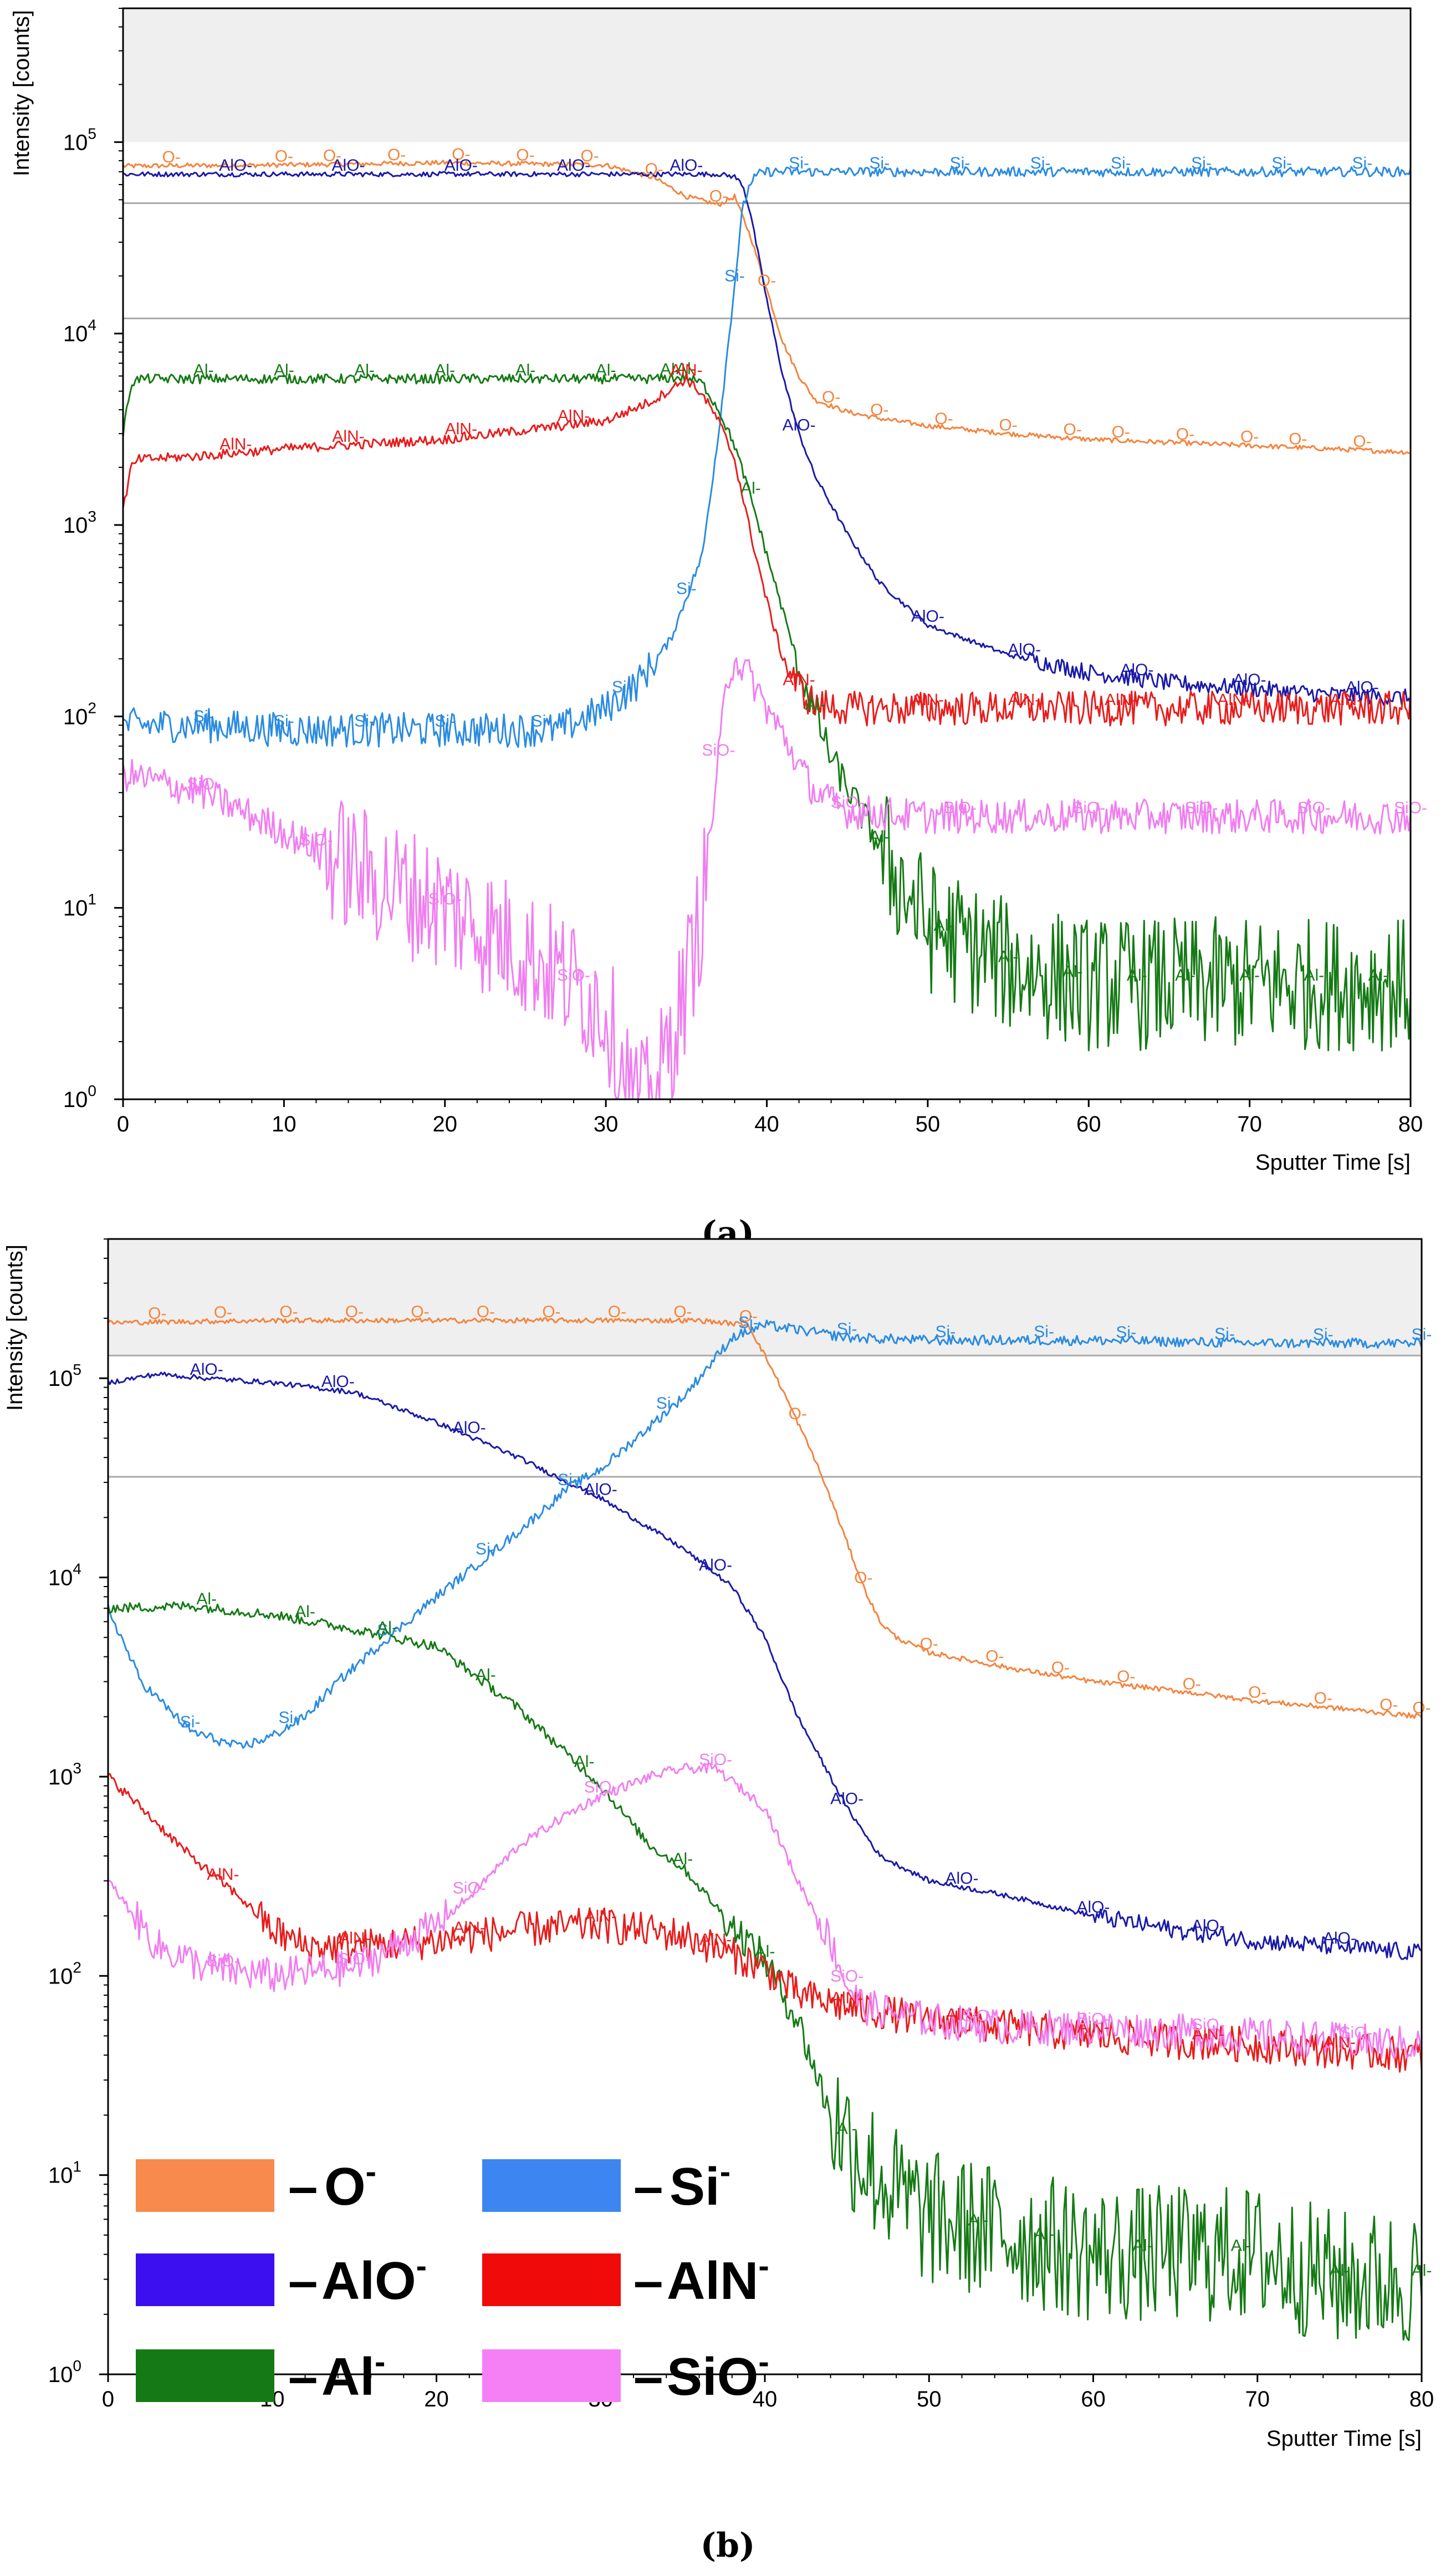 This screenshot has height=2570, width=1456. I want to click on x-tick-label: 20, so click(445, 1124).